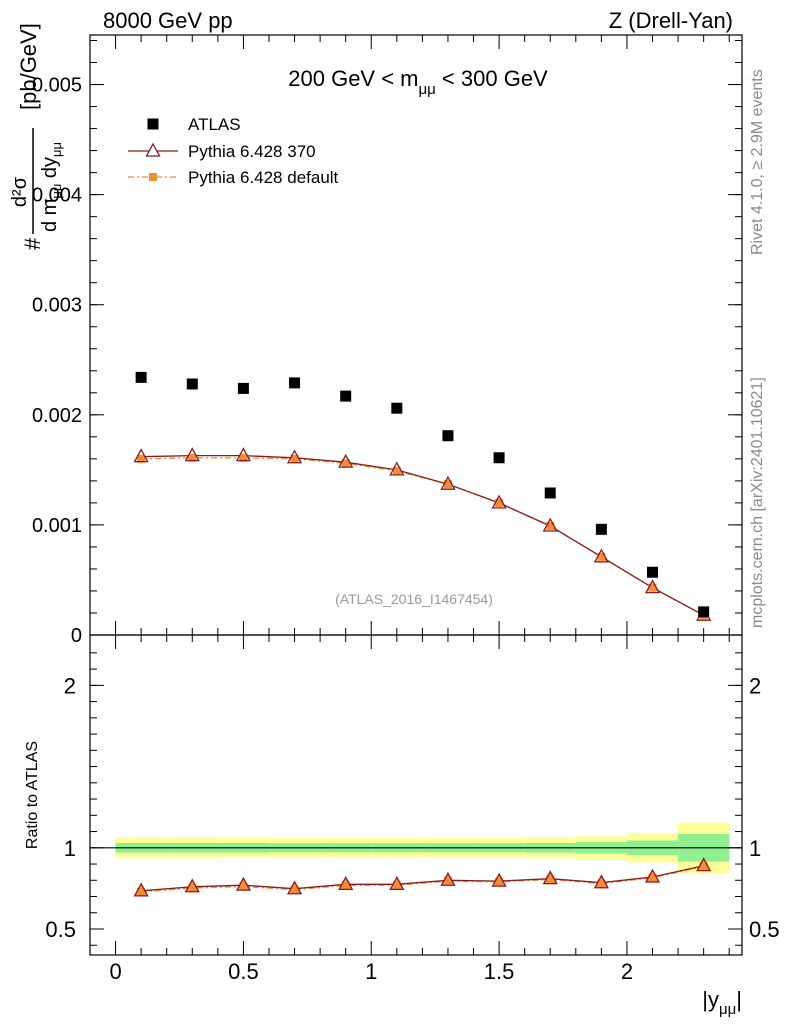 Image resolution: width=786 pixels, height=1024 pixels. Describe the element at coordinates (76, 636) in the screenshot. I see `main-y-tick-label: 0` at that location.